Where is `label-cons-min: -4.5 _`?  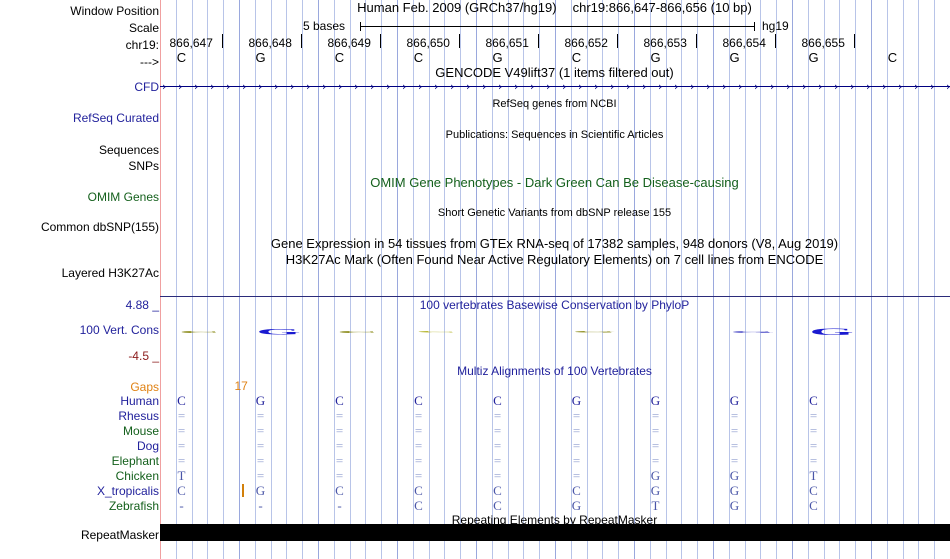
label-cons-min: -4.5 _ is located at coordinates (143, 356).